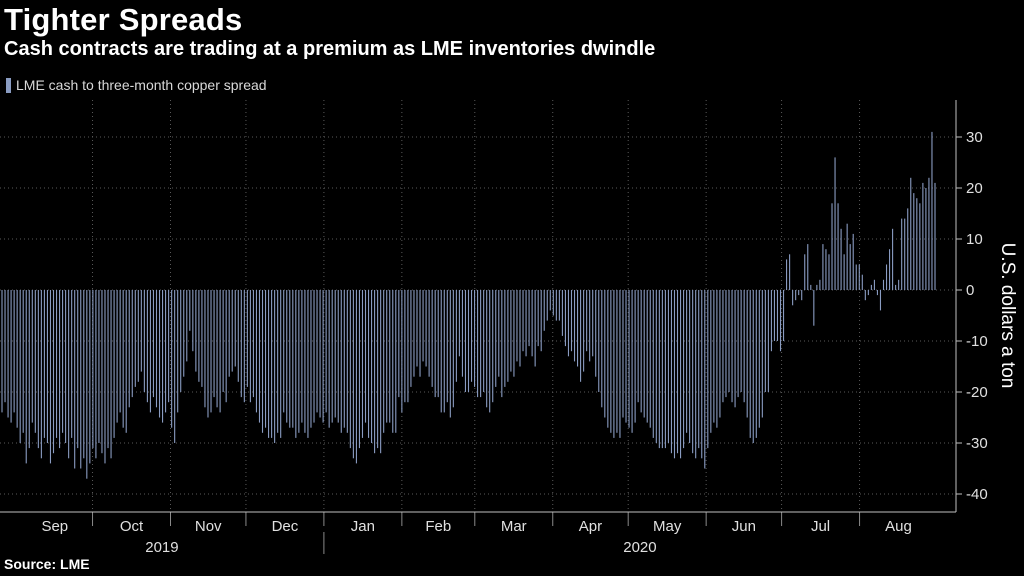  I want to click on x-tick-label: Aug, so click(898, 526).